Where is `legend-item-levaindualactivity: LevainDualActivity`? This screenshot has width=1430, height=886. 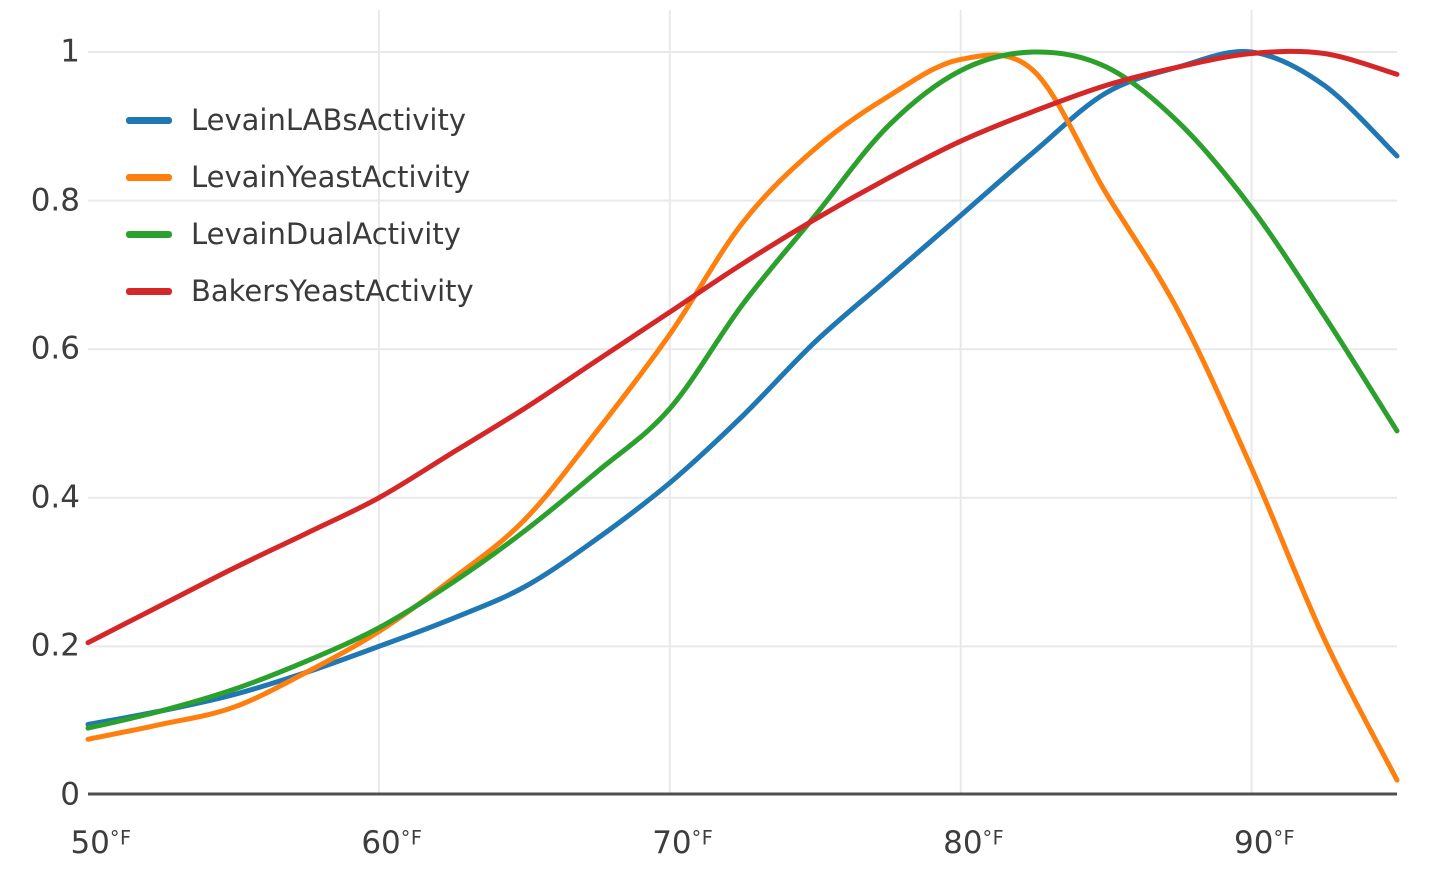
legend-item-levaindualactivity: LevainDualActivity is located at coordinates (300, 234).